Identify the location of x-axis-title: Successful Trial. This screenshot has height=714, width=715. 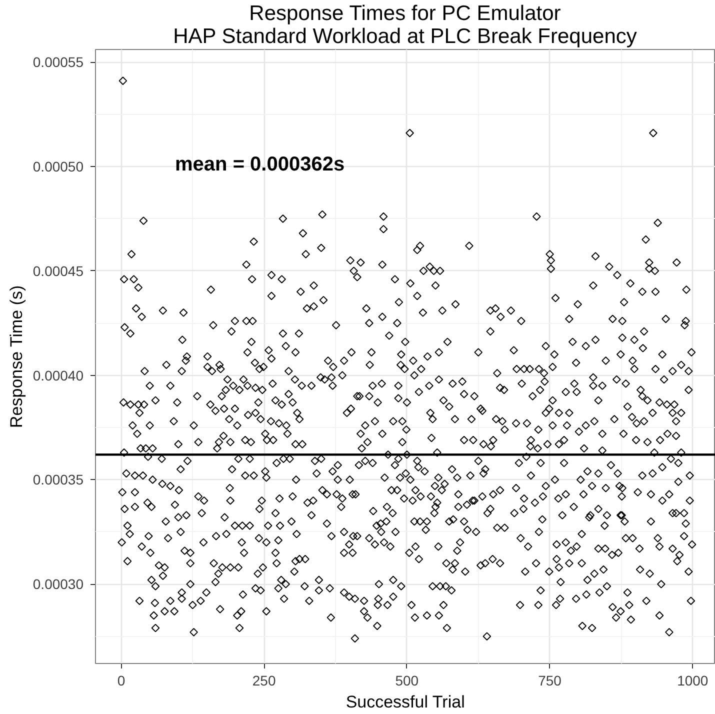
(405, 702).